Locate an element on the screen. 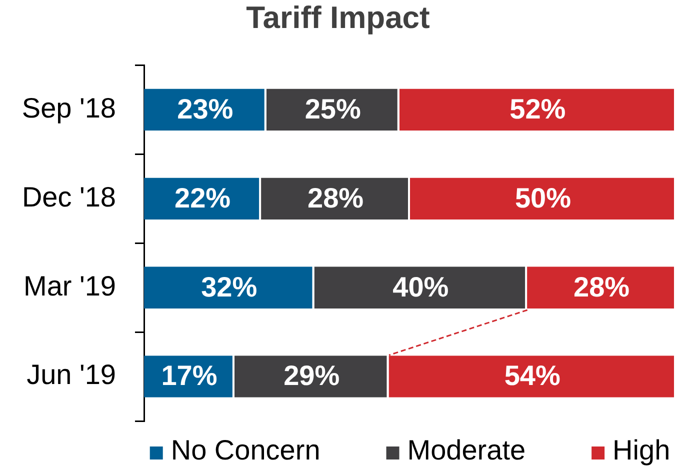  y-tick-label: Dec '18 is located at coordinates (69, 196).